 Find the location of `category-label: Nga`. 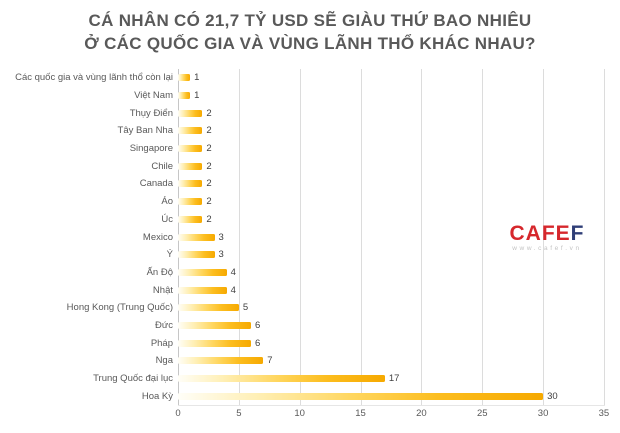

category-label: Nga is located at coordinates (164, 361).